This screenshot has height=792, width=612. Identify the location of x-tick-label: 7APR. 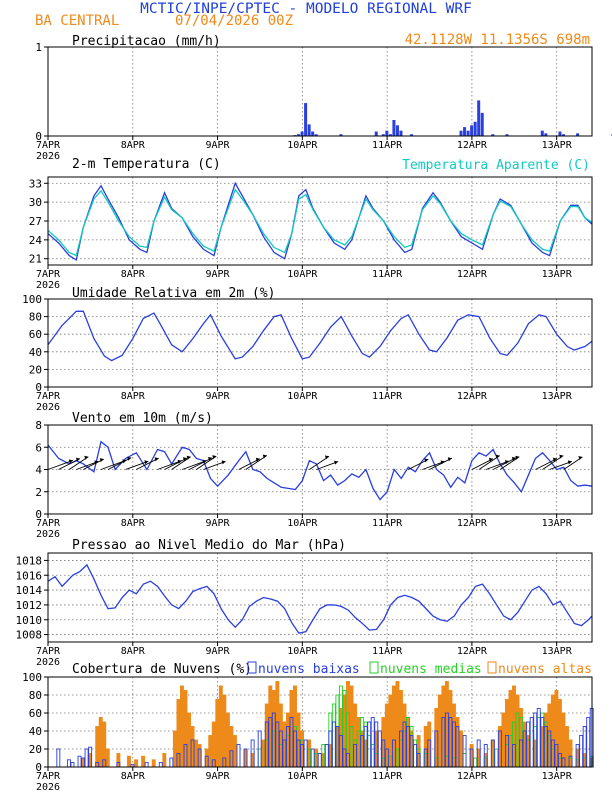
(48, 145).